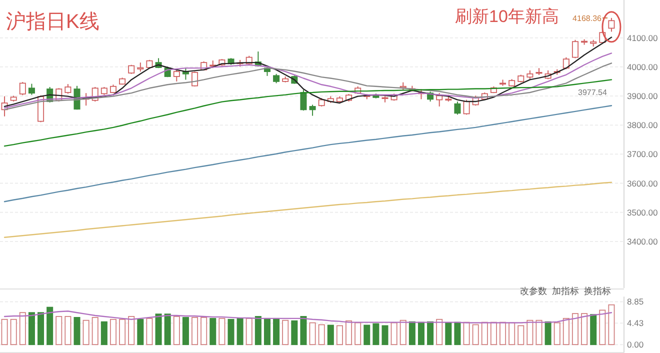 This screenshot has width=660, height=353. I want to click on annotation: 4168.36, so click(587, 18).